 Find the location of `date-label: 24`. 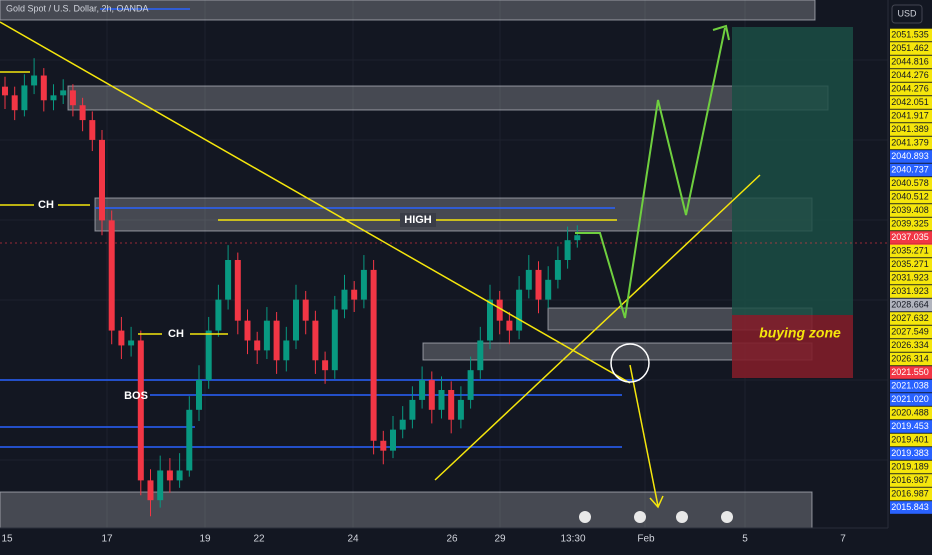

date-label: 24 is located at coordinates (353, 539).